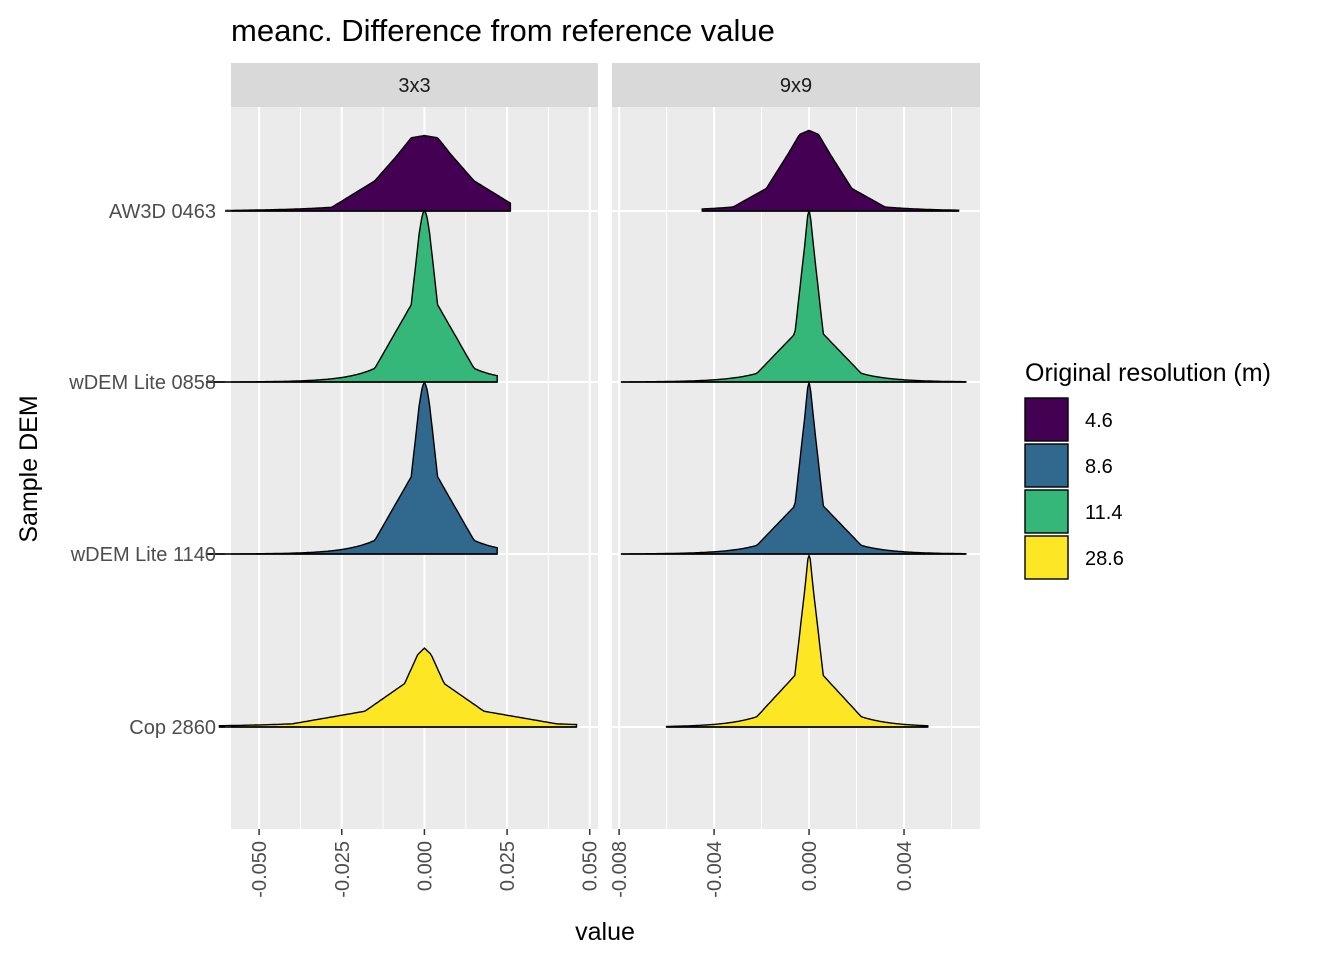 The width and height of the screenshot is (1344, 960). Describe the element at coordinates (343, 869) in the screenshot. I see `x-tick-label: -0.025` at that location.